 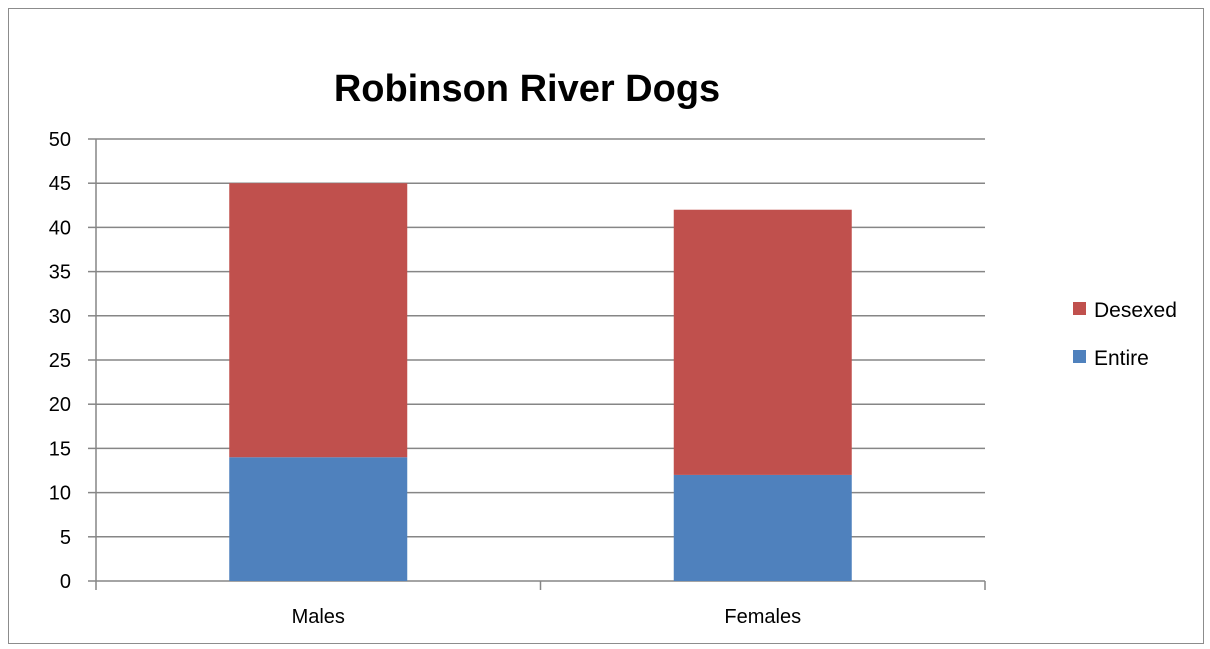 What do you see at coordinates (60, 405) in the screenshot?
I see `y-tick-label-20: 20` at bounding box center [60, 405].